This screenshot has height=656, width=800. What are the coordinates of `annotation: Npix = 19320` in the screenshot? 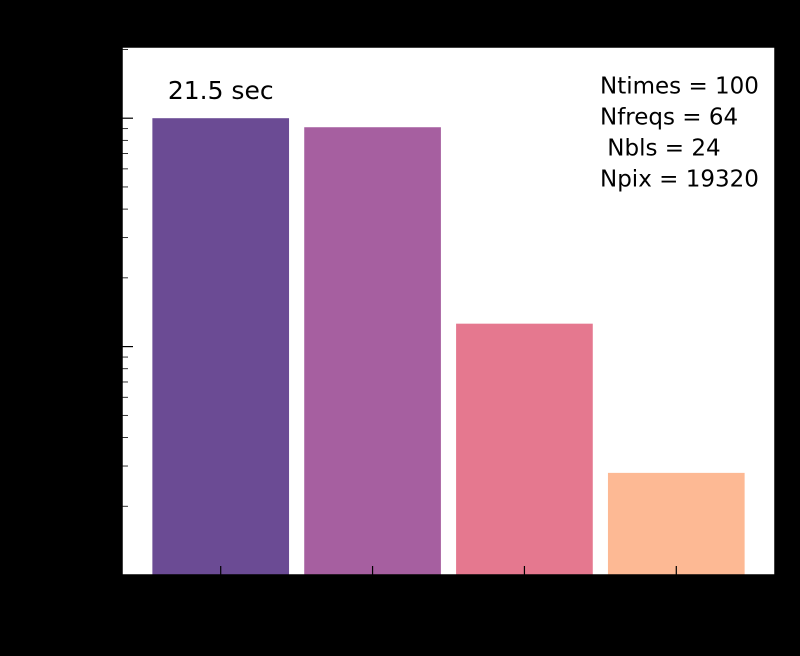 It's located at (679, 180).